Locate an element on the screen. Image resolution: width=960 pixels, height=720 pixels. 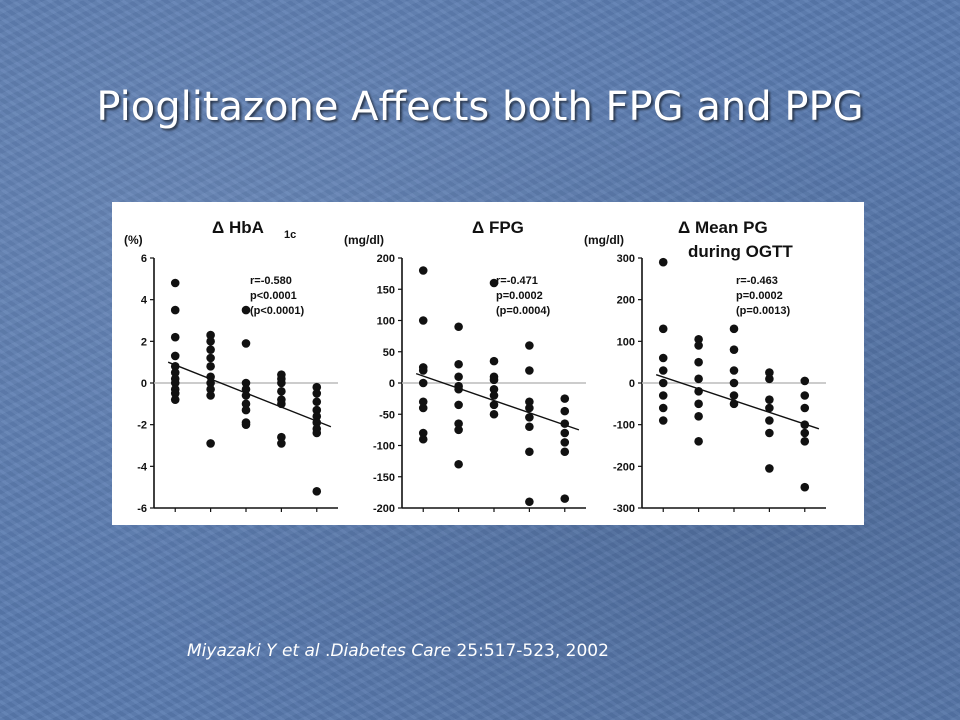
chart-1-stat: p<0.0001 is located at coordinates (273, 296).